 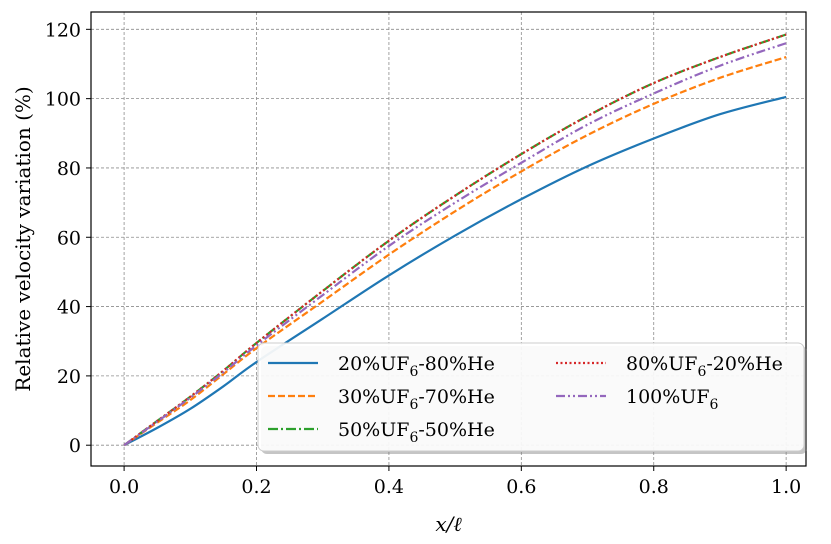 What do you see at coordinates (256, 487) in the screenshot?
I see `x-tick-label: 0.2` at bounding box center [256, 487].